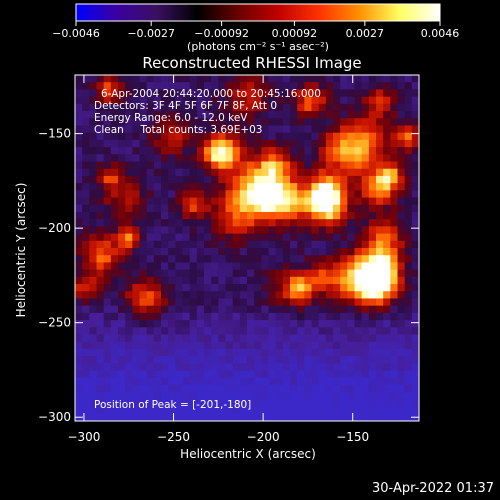 Image resolution: width=500 pixels, height=500 pixels. I want to click on colorbar-tick-label: −0.0027, so click(151, 33).